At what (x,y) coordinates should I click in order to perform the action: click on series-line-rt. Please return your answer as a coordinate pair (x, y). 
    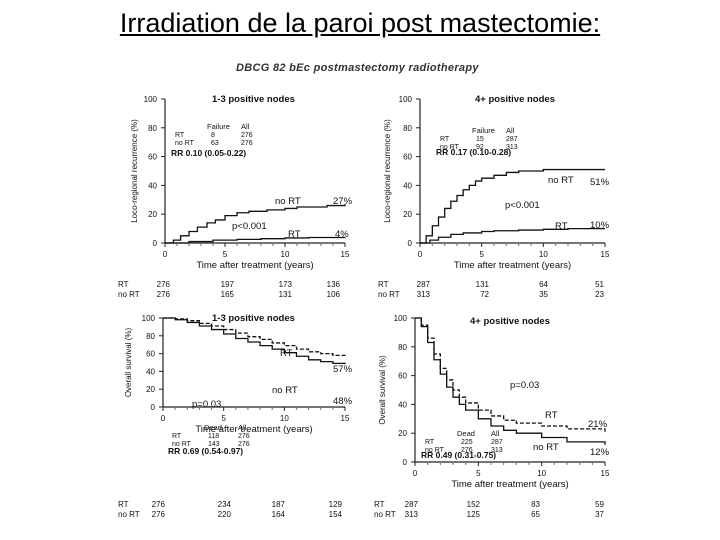
    Looking at the image, I should click on (254, 337).